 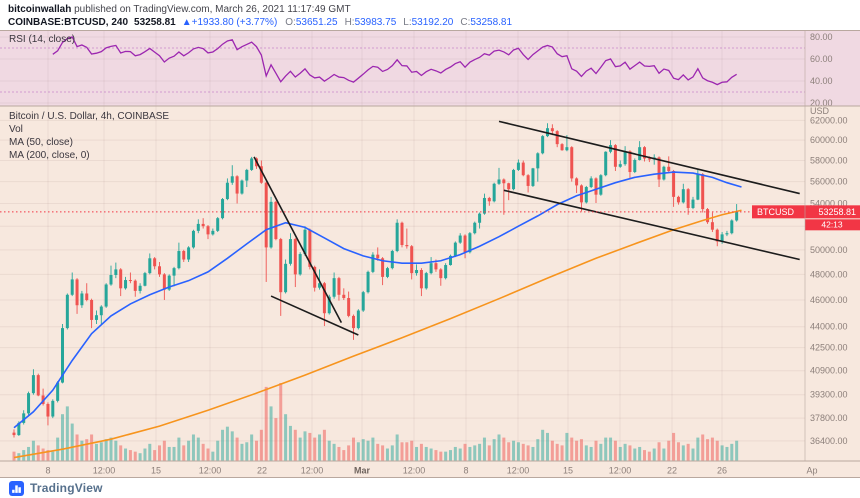 I want to click on svg-text: 62000.00, so click(x=829, y=120).